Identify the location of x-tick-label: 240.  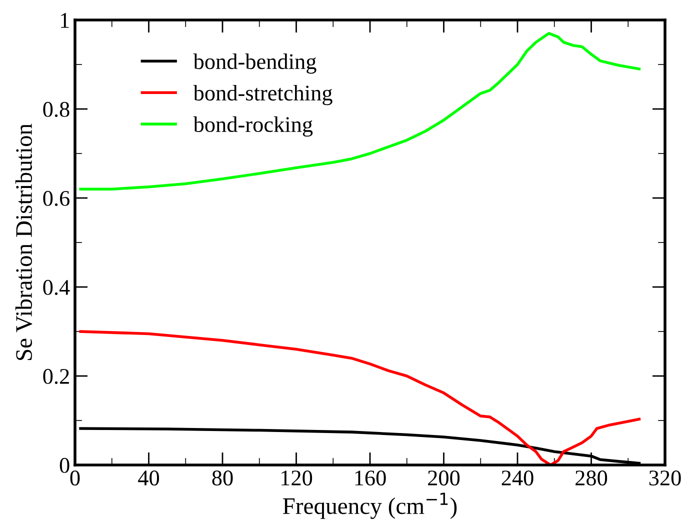
(518, 478).